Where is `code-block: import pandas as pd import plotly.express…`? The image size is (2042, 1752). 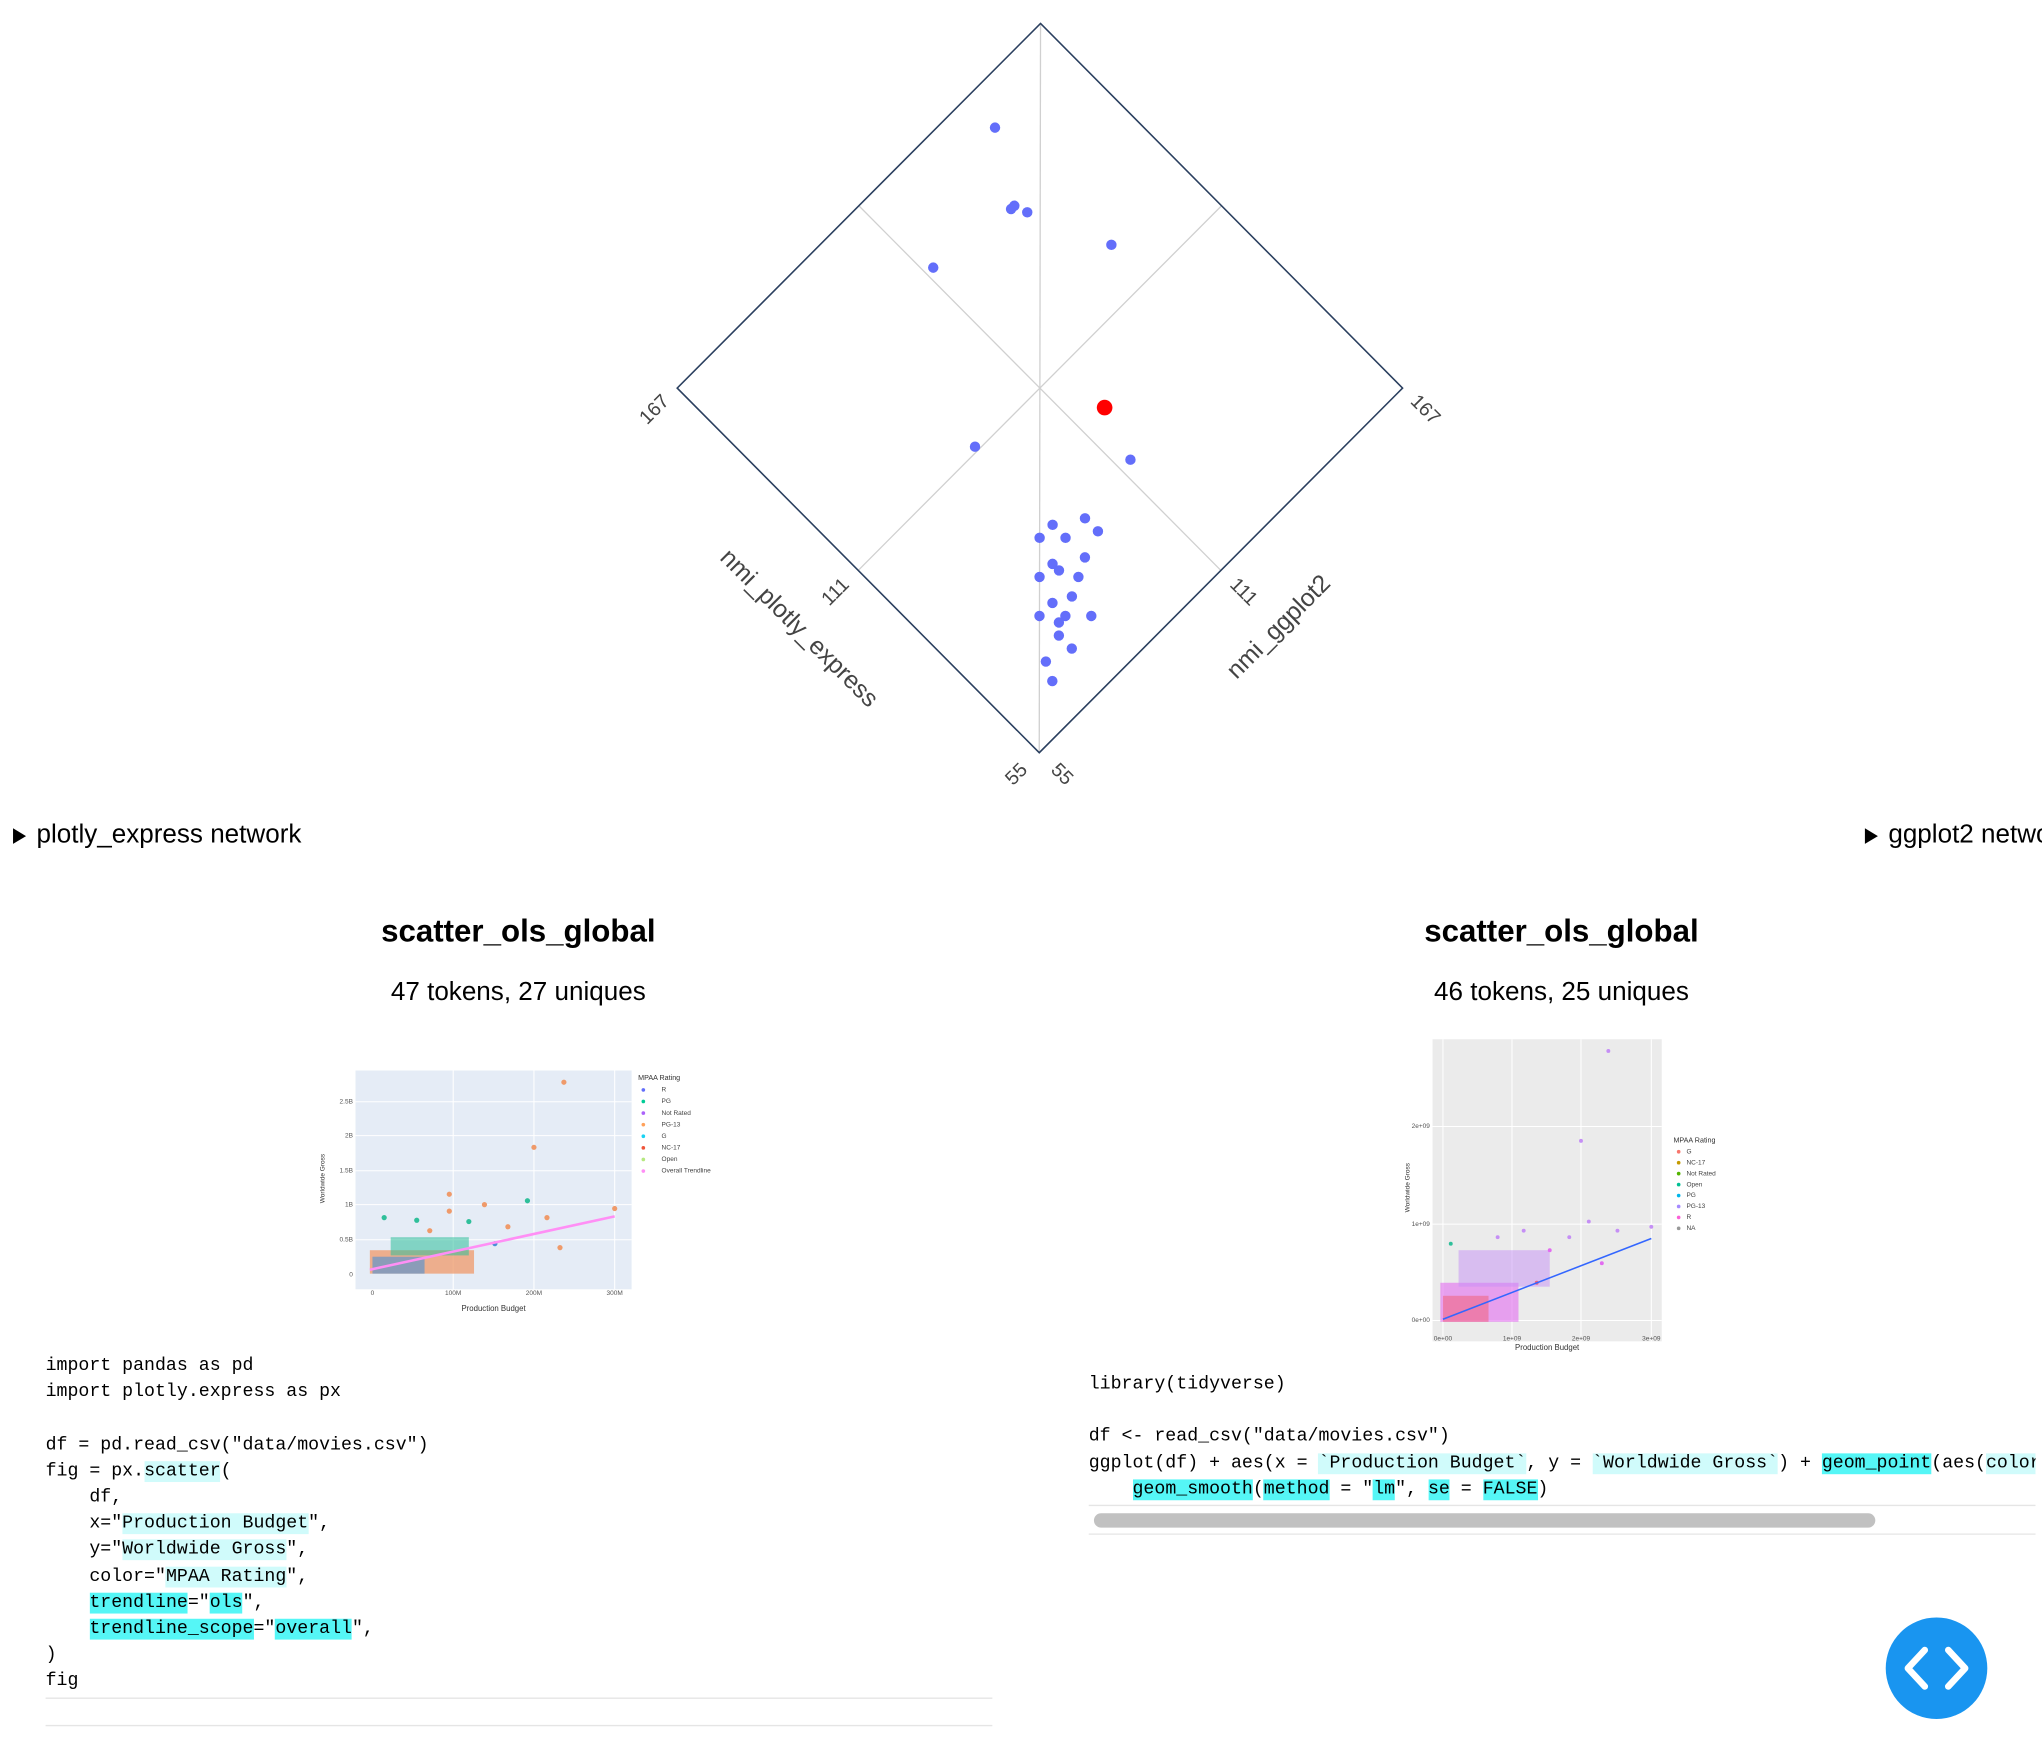 code-block: import pandas as pd import plotly.express… is located at coordinates (519, 1524).